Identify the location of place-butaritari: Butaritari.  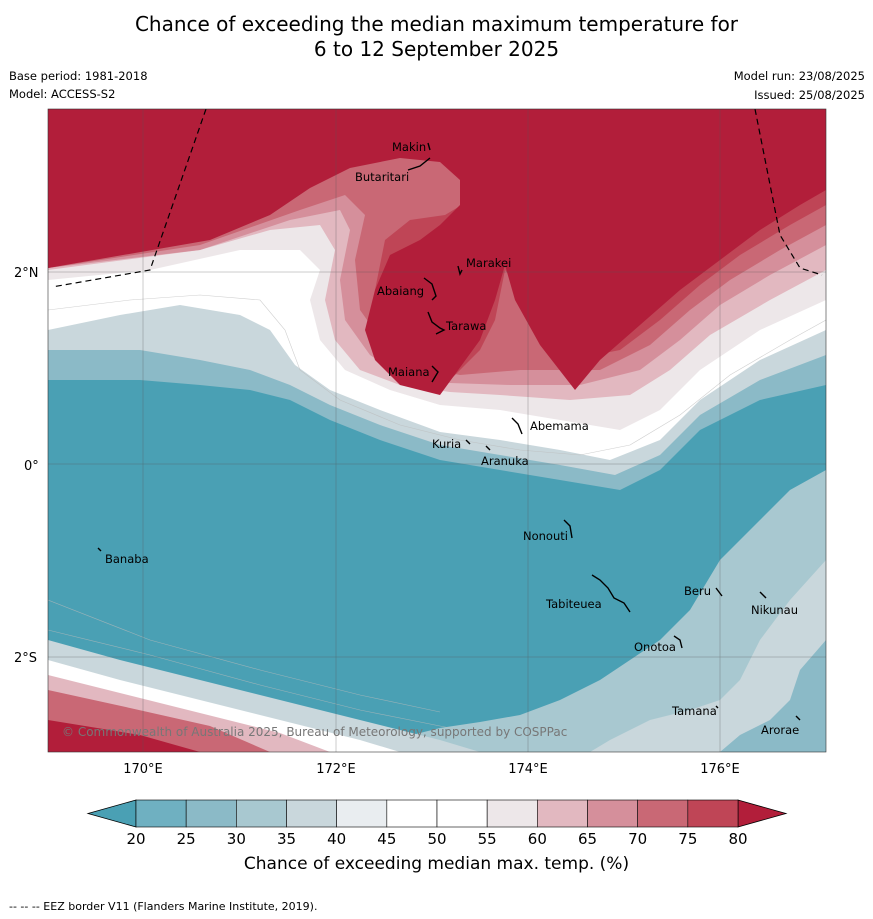
(382, 177).